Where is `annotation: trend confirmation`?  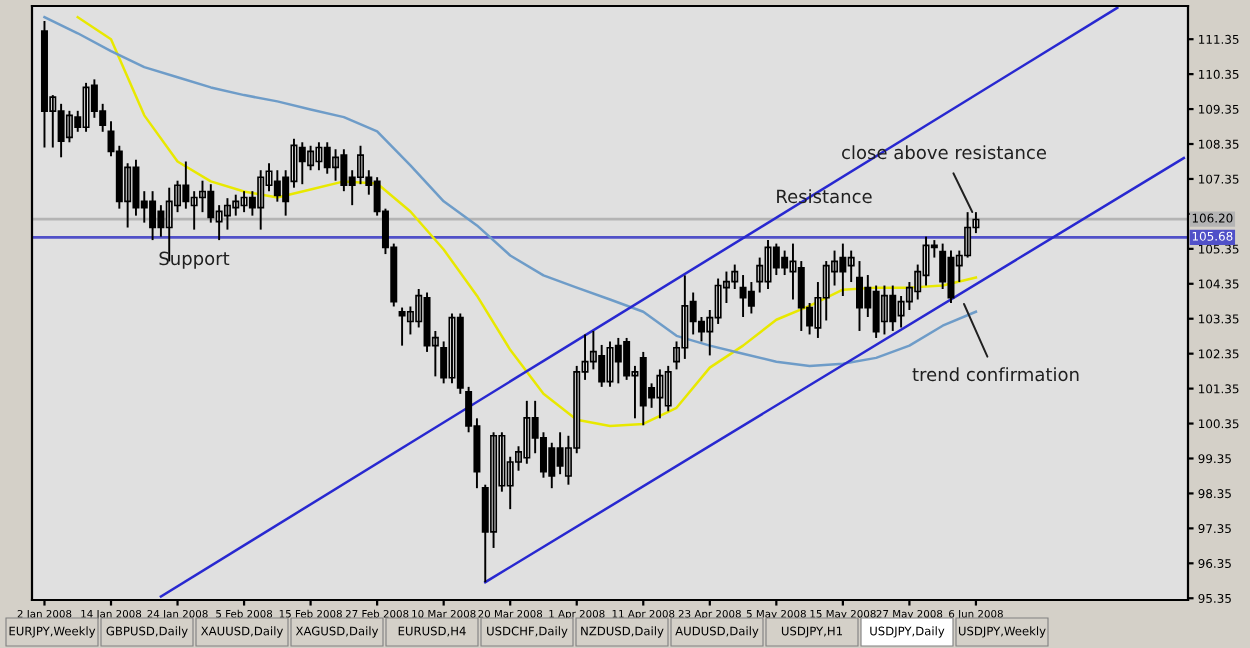
annotation: trend confirmation is located at coordinates (995, 374).